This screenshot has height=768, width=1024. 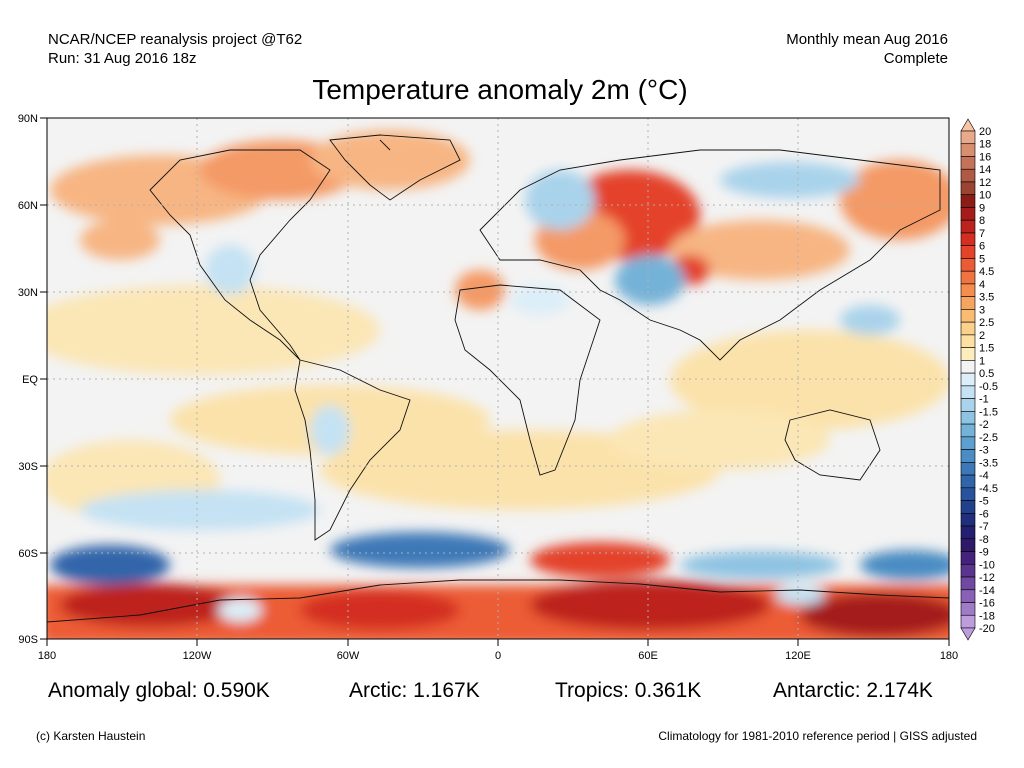 What do you see at coordinates (628, 690) in the screenshot?
I see `stat-tropics: Tropics: 0.361K` at bounding box center [628, 690].